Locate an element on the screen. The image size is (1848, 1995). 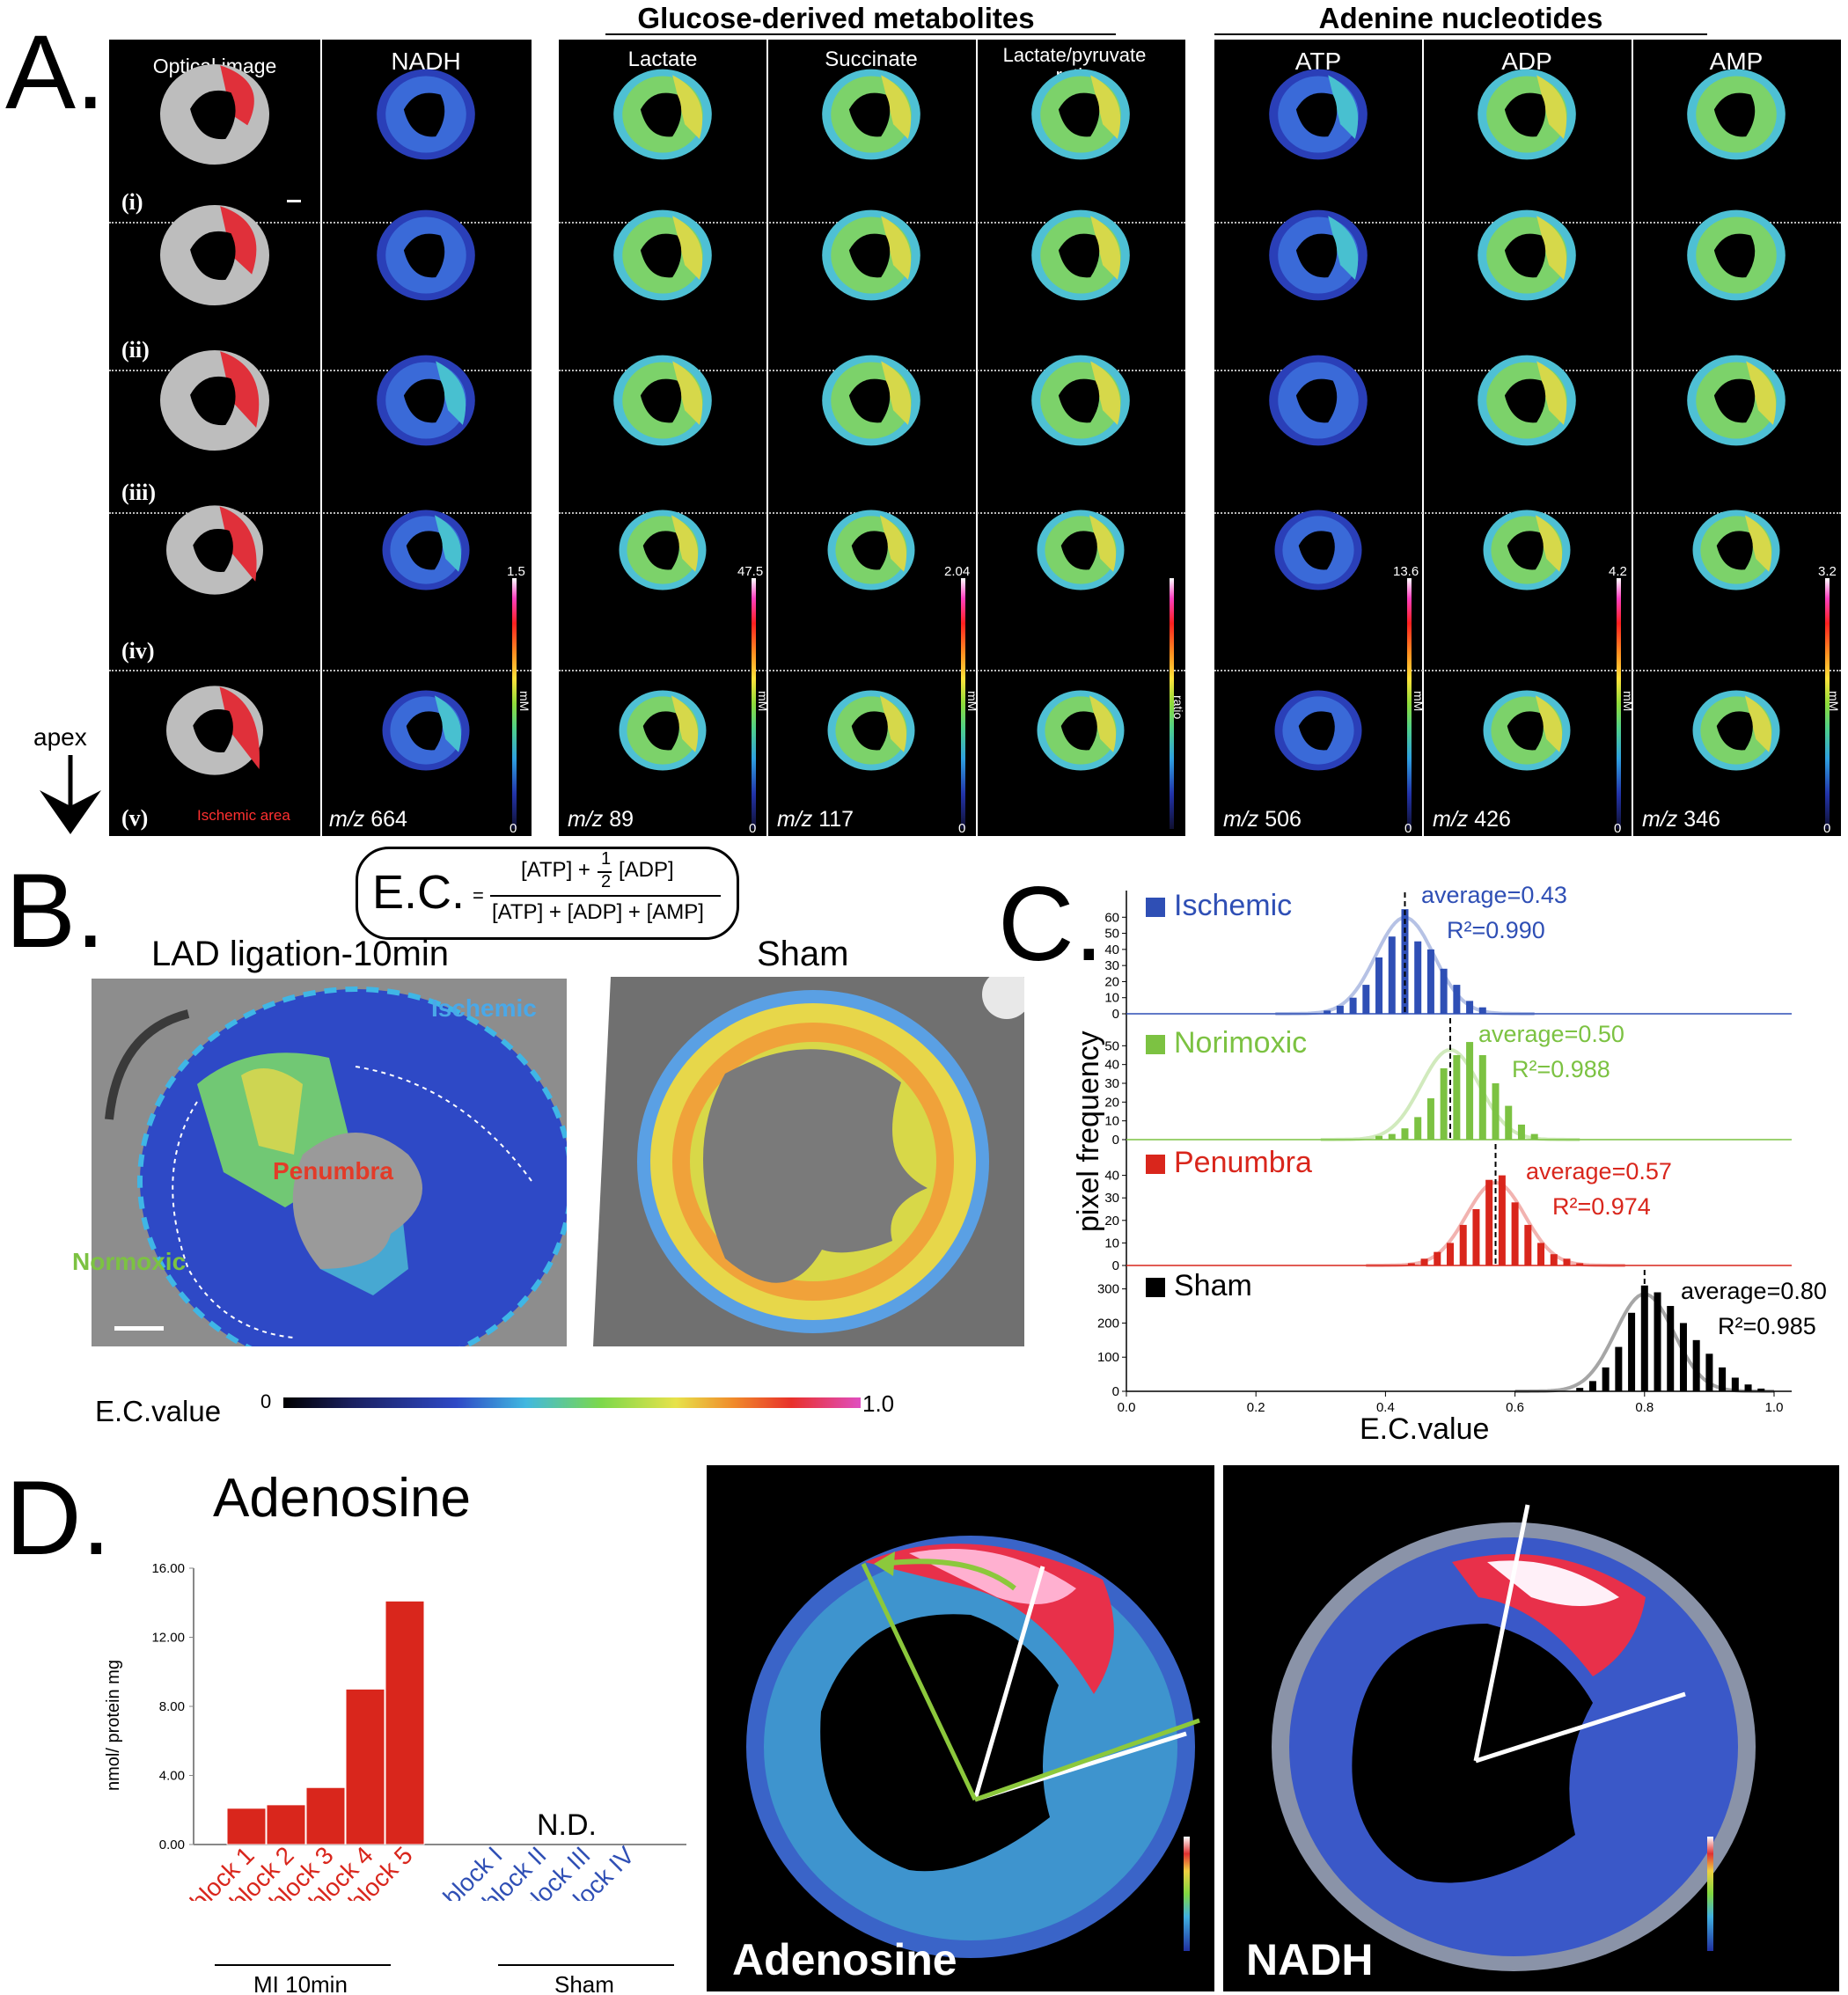
colorbar-nadh is located at coordinates (515, 703).